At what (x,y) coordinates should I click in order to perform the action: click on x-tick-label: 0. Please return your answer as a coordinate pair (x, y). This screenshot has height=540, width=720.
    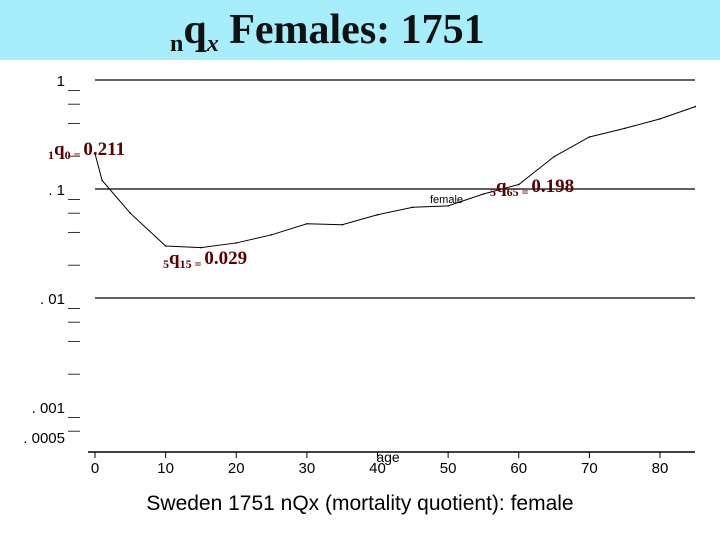
    Looking at the image, I should click on (95, 468).